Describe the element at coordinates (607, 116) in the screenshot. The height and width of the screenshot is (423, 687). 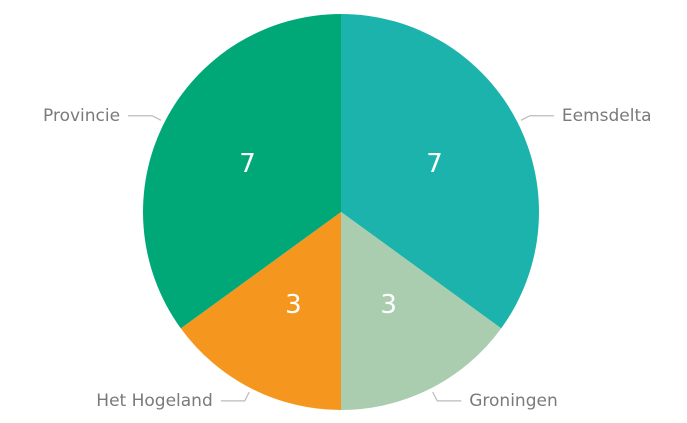
I see `slice-label: Eemsdelta` at that location.